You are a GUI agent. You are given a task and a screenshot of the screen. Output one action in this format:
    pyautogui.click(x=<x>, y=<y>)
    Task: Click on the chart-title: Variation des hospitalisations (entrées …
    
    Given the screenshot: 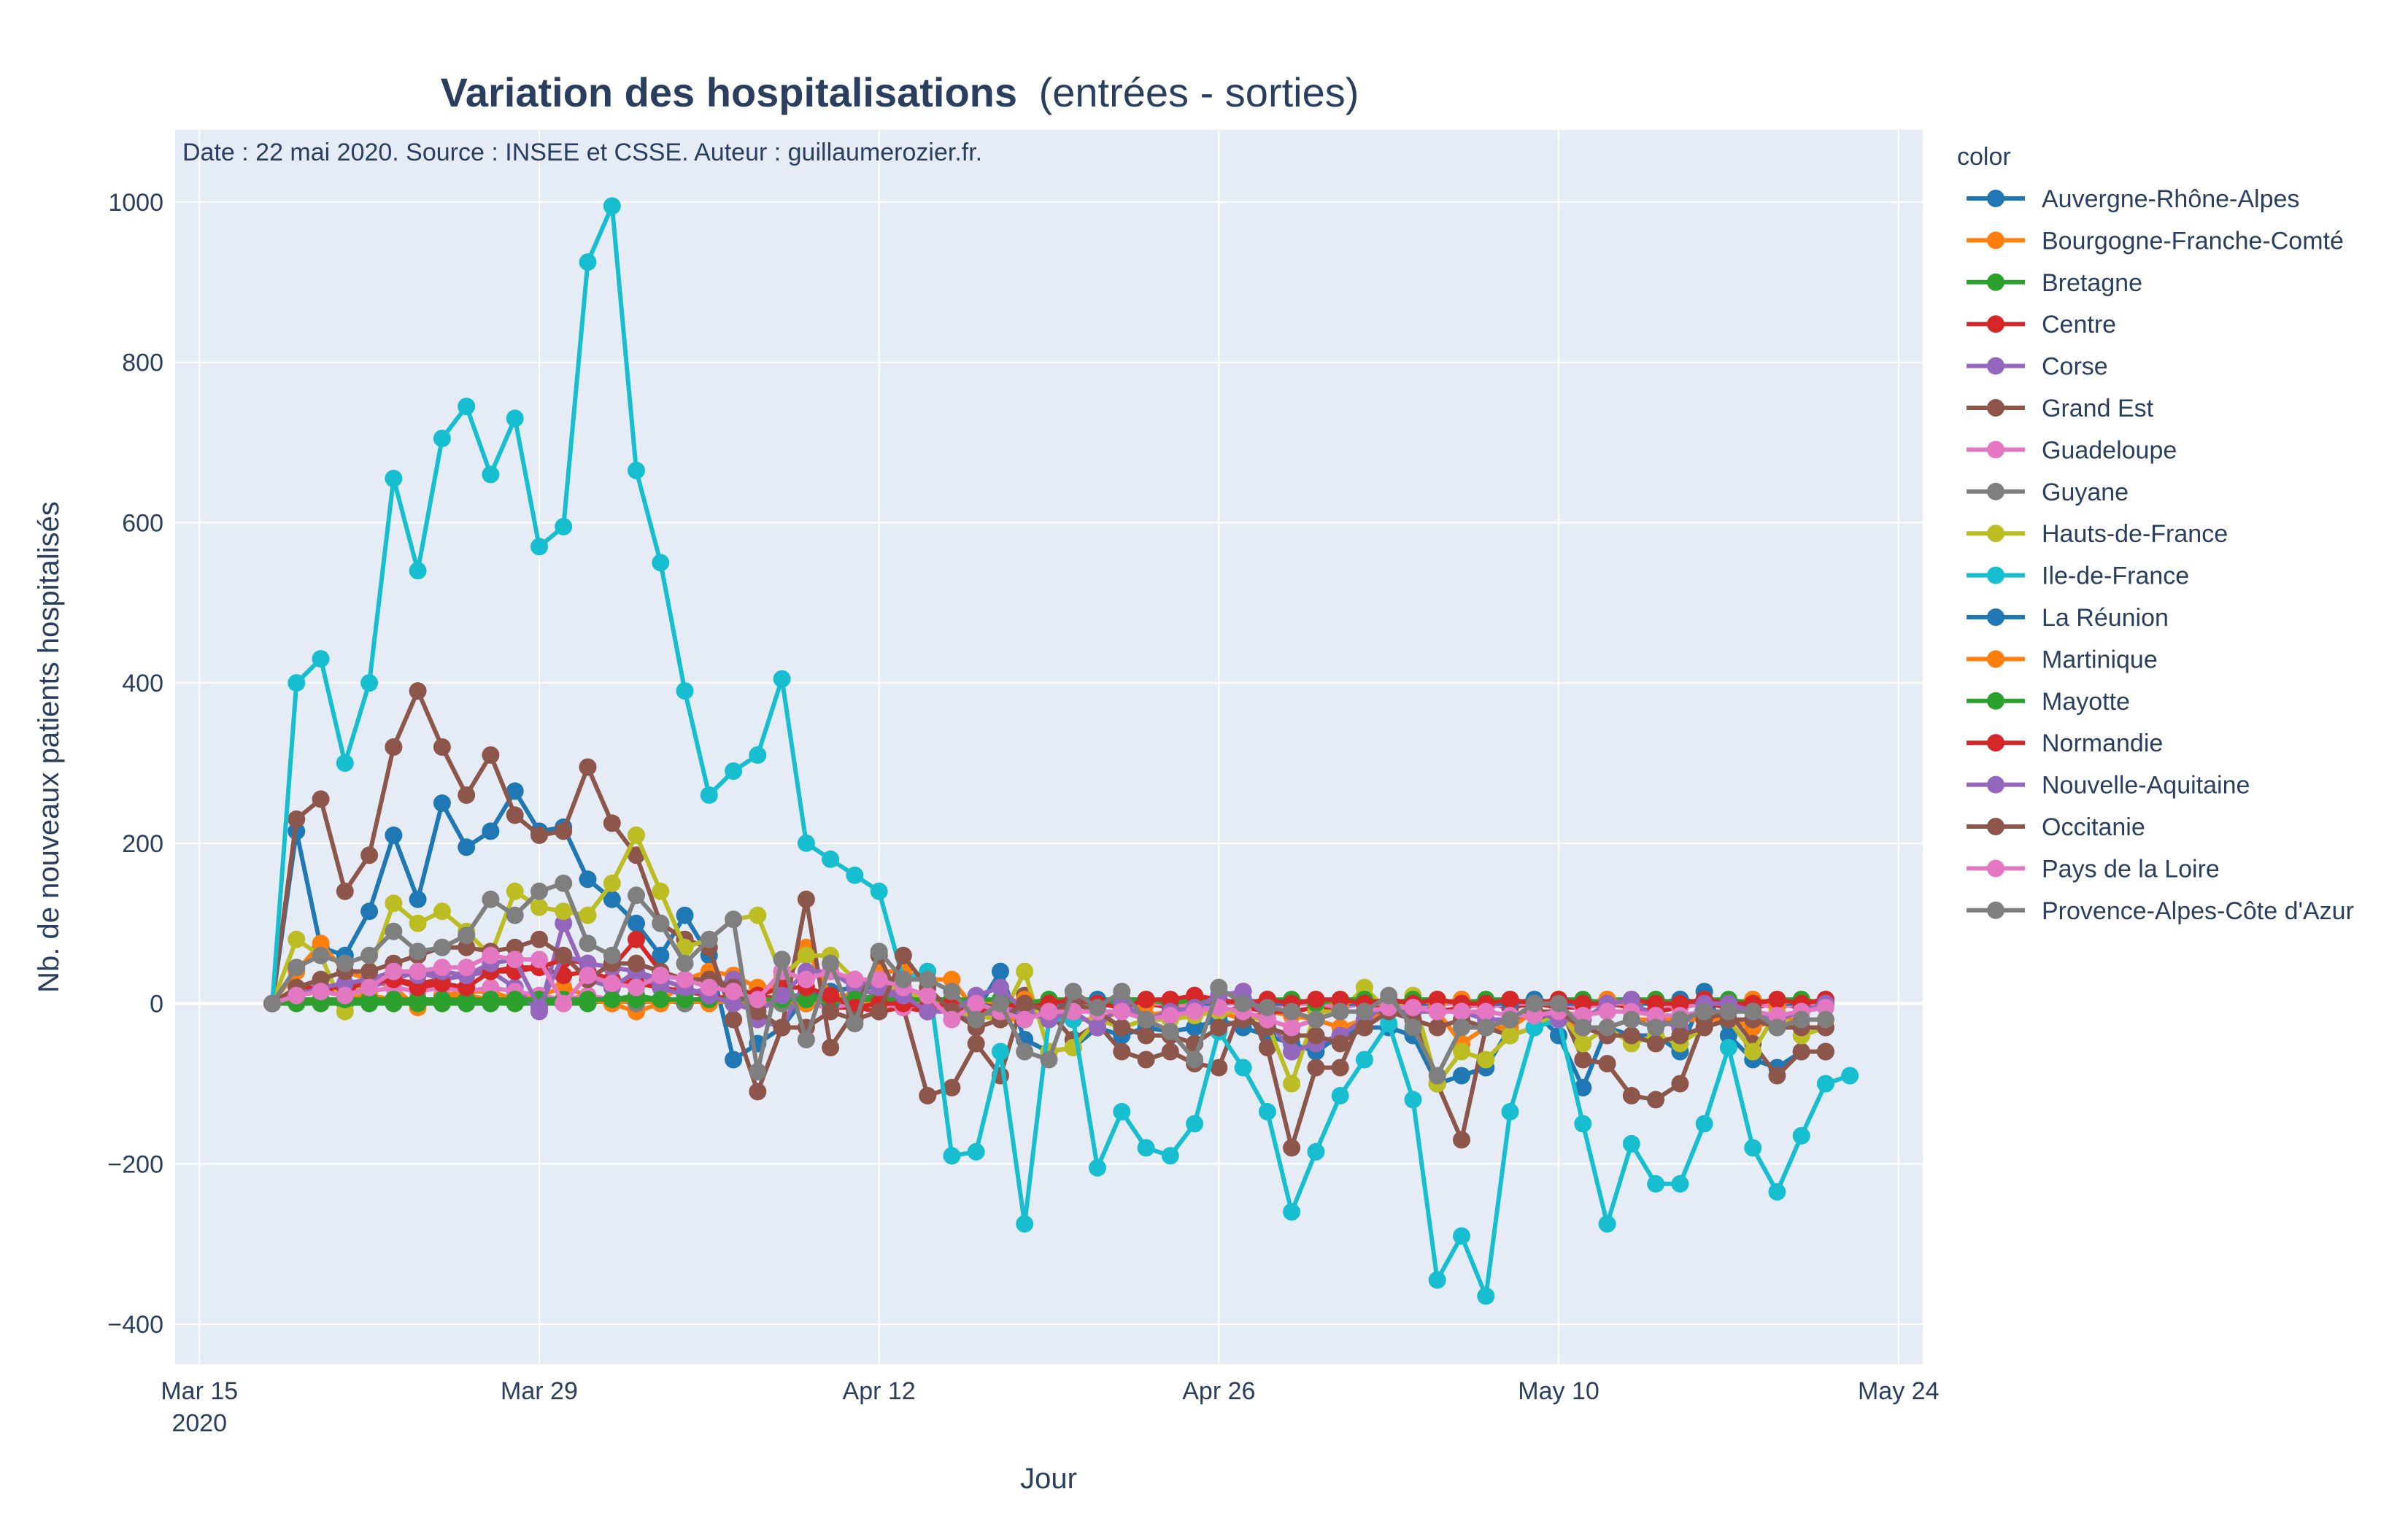 What is the action you would take?
    pyautogui.click(x=900, y=92)
    